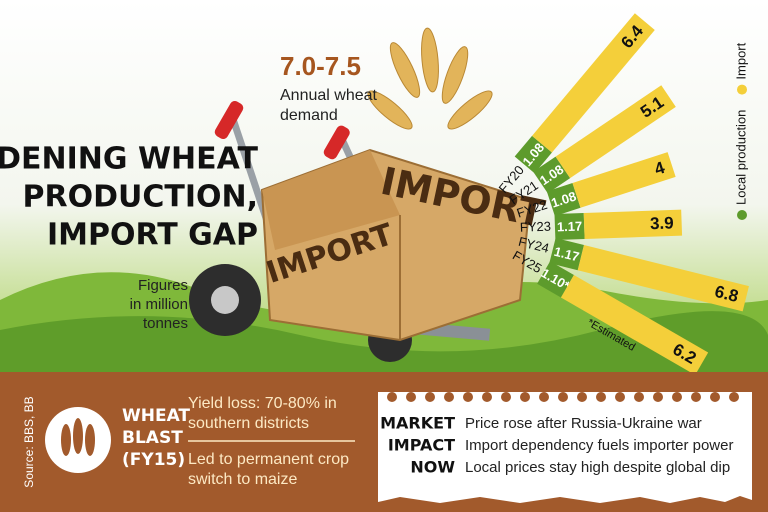 This screenshot has width=768, height=512. Describe the element at coordinates (534, 245) in the screenshot. I see `category-label: FY24` at that location.